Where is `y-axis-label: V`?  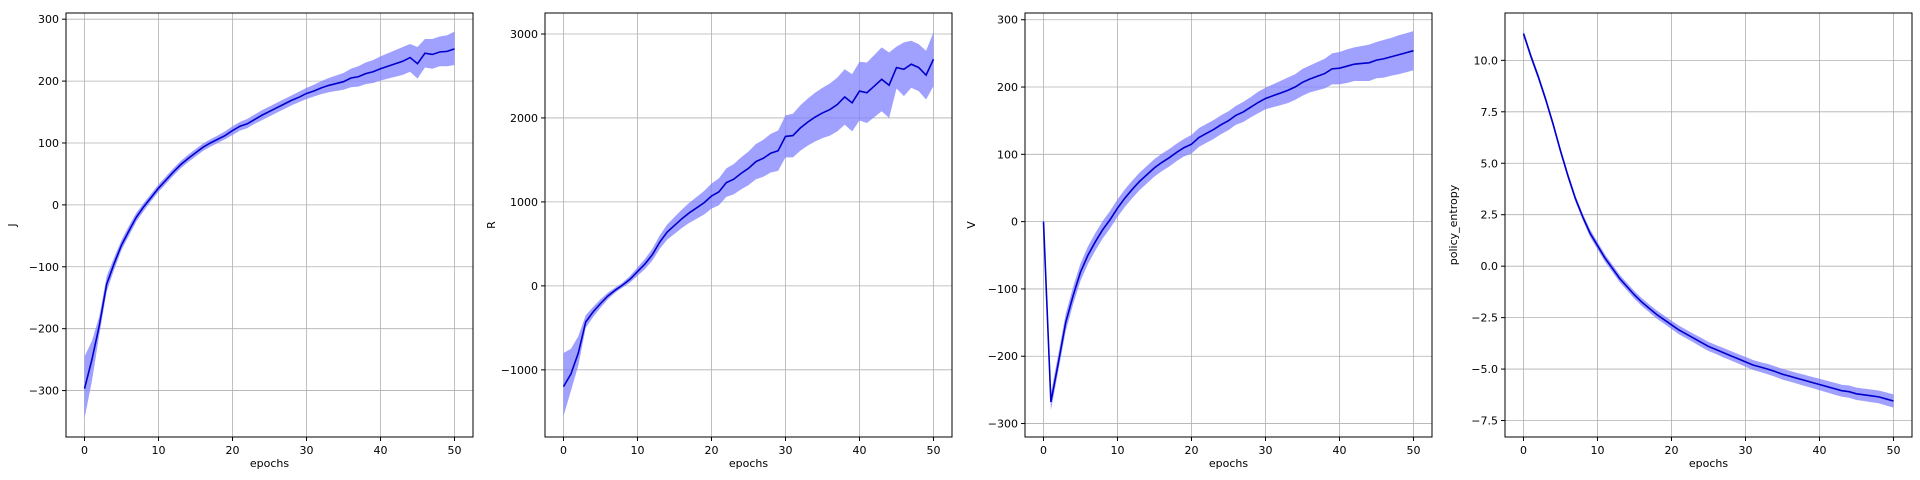 y-axis-label: V is located at coordinates (971, 225).